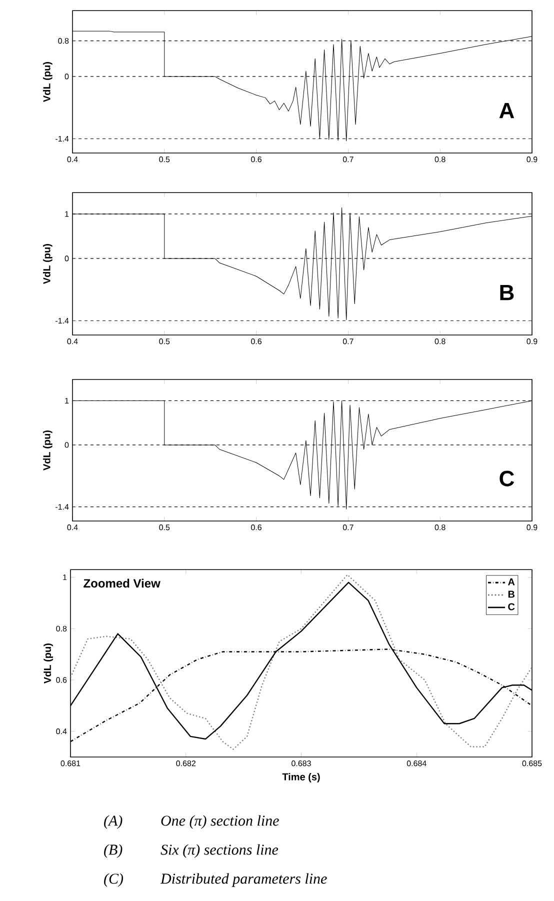 Image resolution: width=554 pixels, height=901 pixels. Describe the element at coordinates (220, 822) in the screenshot. I see `text: One (π) section line` at that location.